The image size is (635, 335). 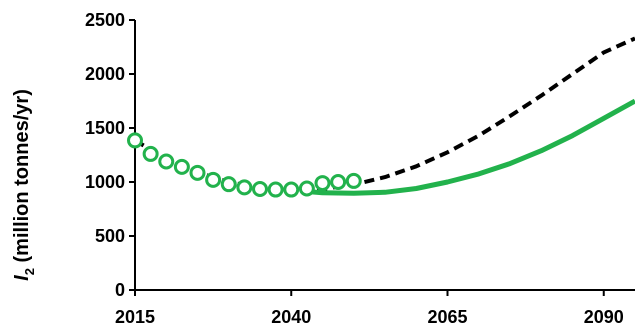 I want to click on y-axis-label: I2 (million tonnes/yr), so click(x=24, y=185).